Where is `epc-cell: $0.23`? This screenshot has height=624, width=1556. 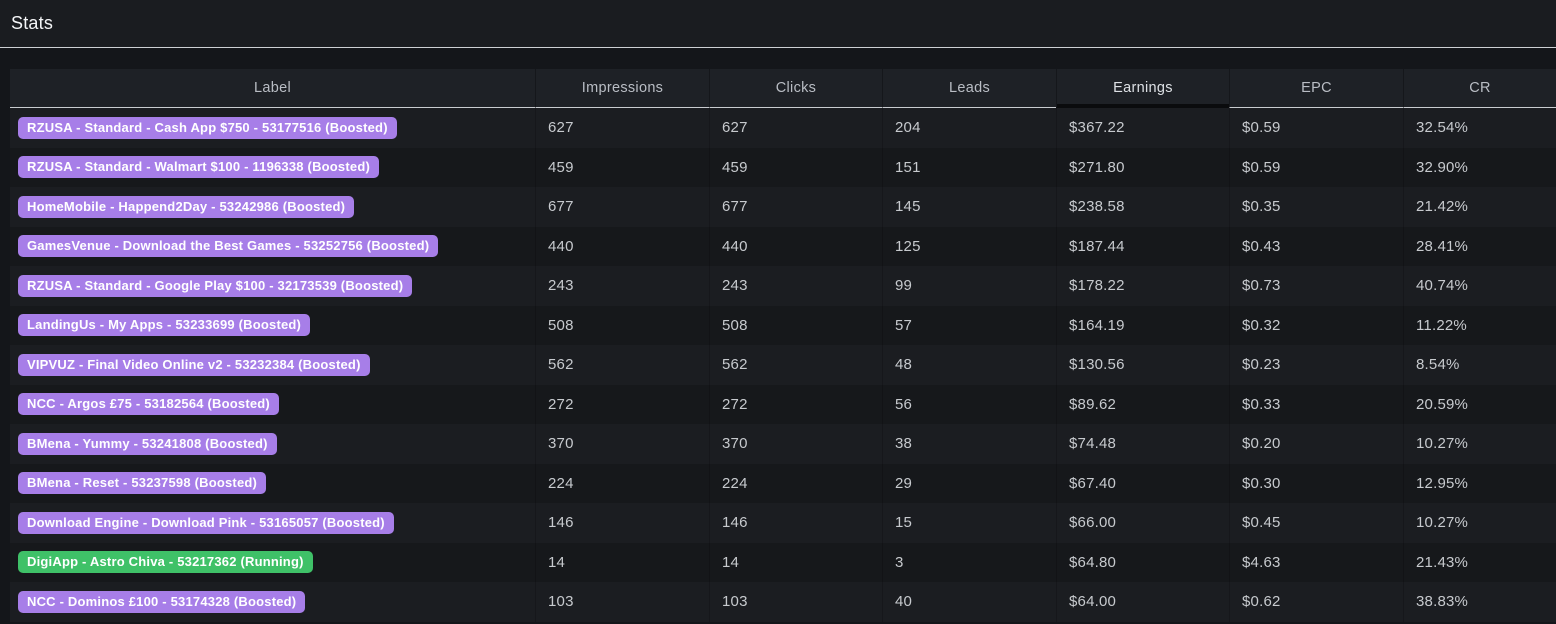
epc-cell: $0.23 is located at coordinates (1316, 365).